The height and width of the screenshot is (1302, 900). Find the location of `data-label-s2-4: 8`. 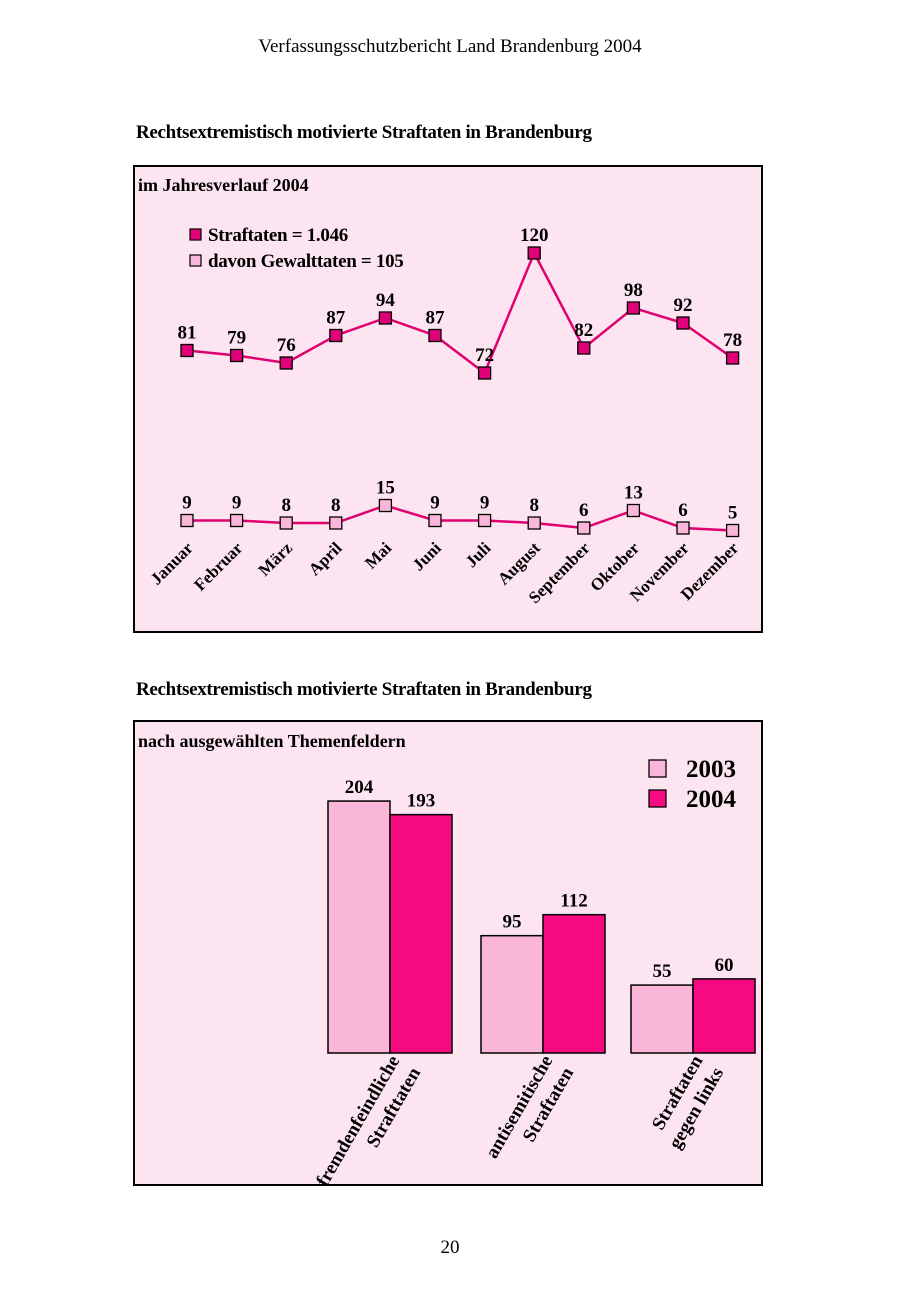

data-label-s2-4: 8 is located at coordinates (336, 505).